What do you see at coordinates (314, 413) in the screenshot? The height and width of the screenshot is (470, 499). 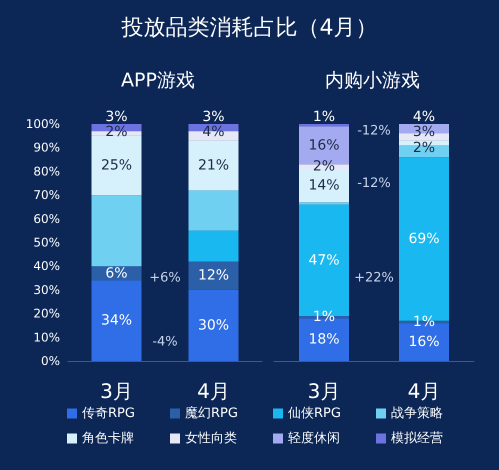 I see `legend-label: 仙侠RPG` at bounding box center [314, 413].